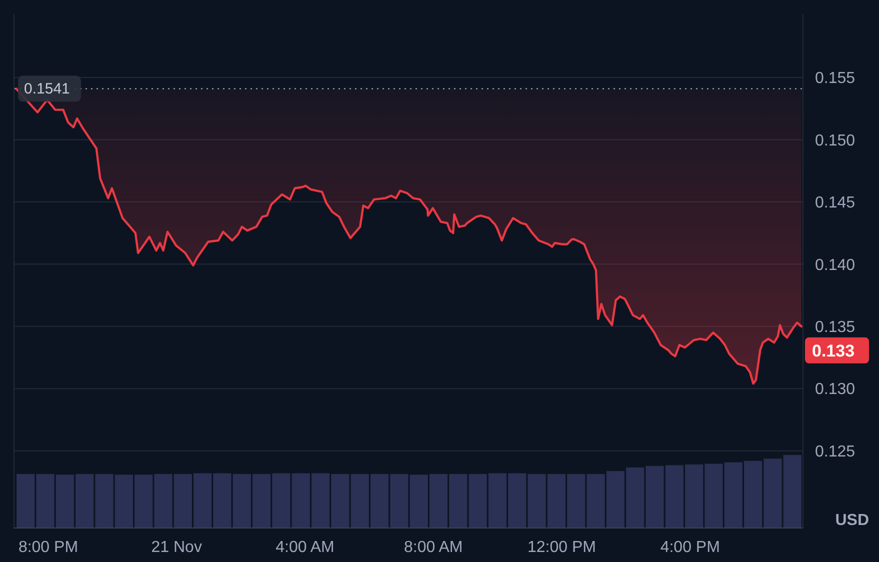  I want to click on x-tick-label: 21 Nov, so click(176, 547).